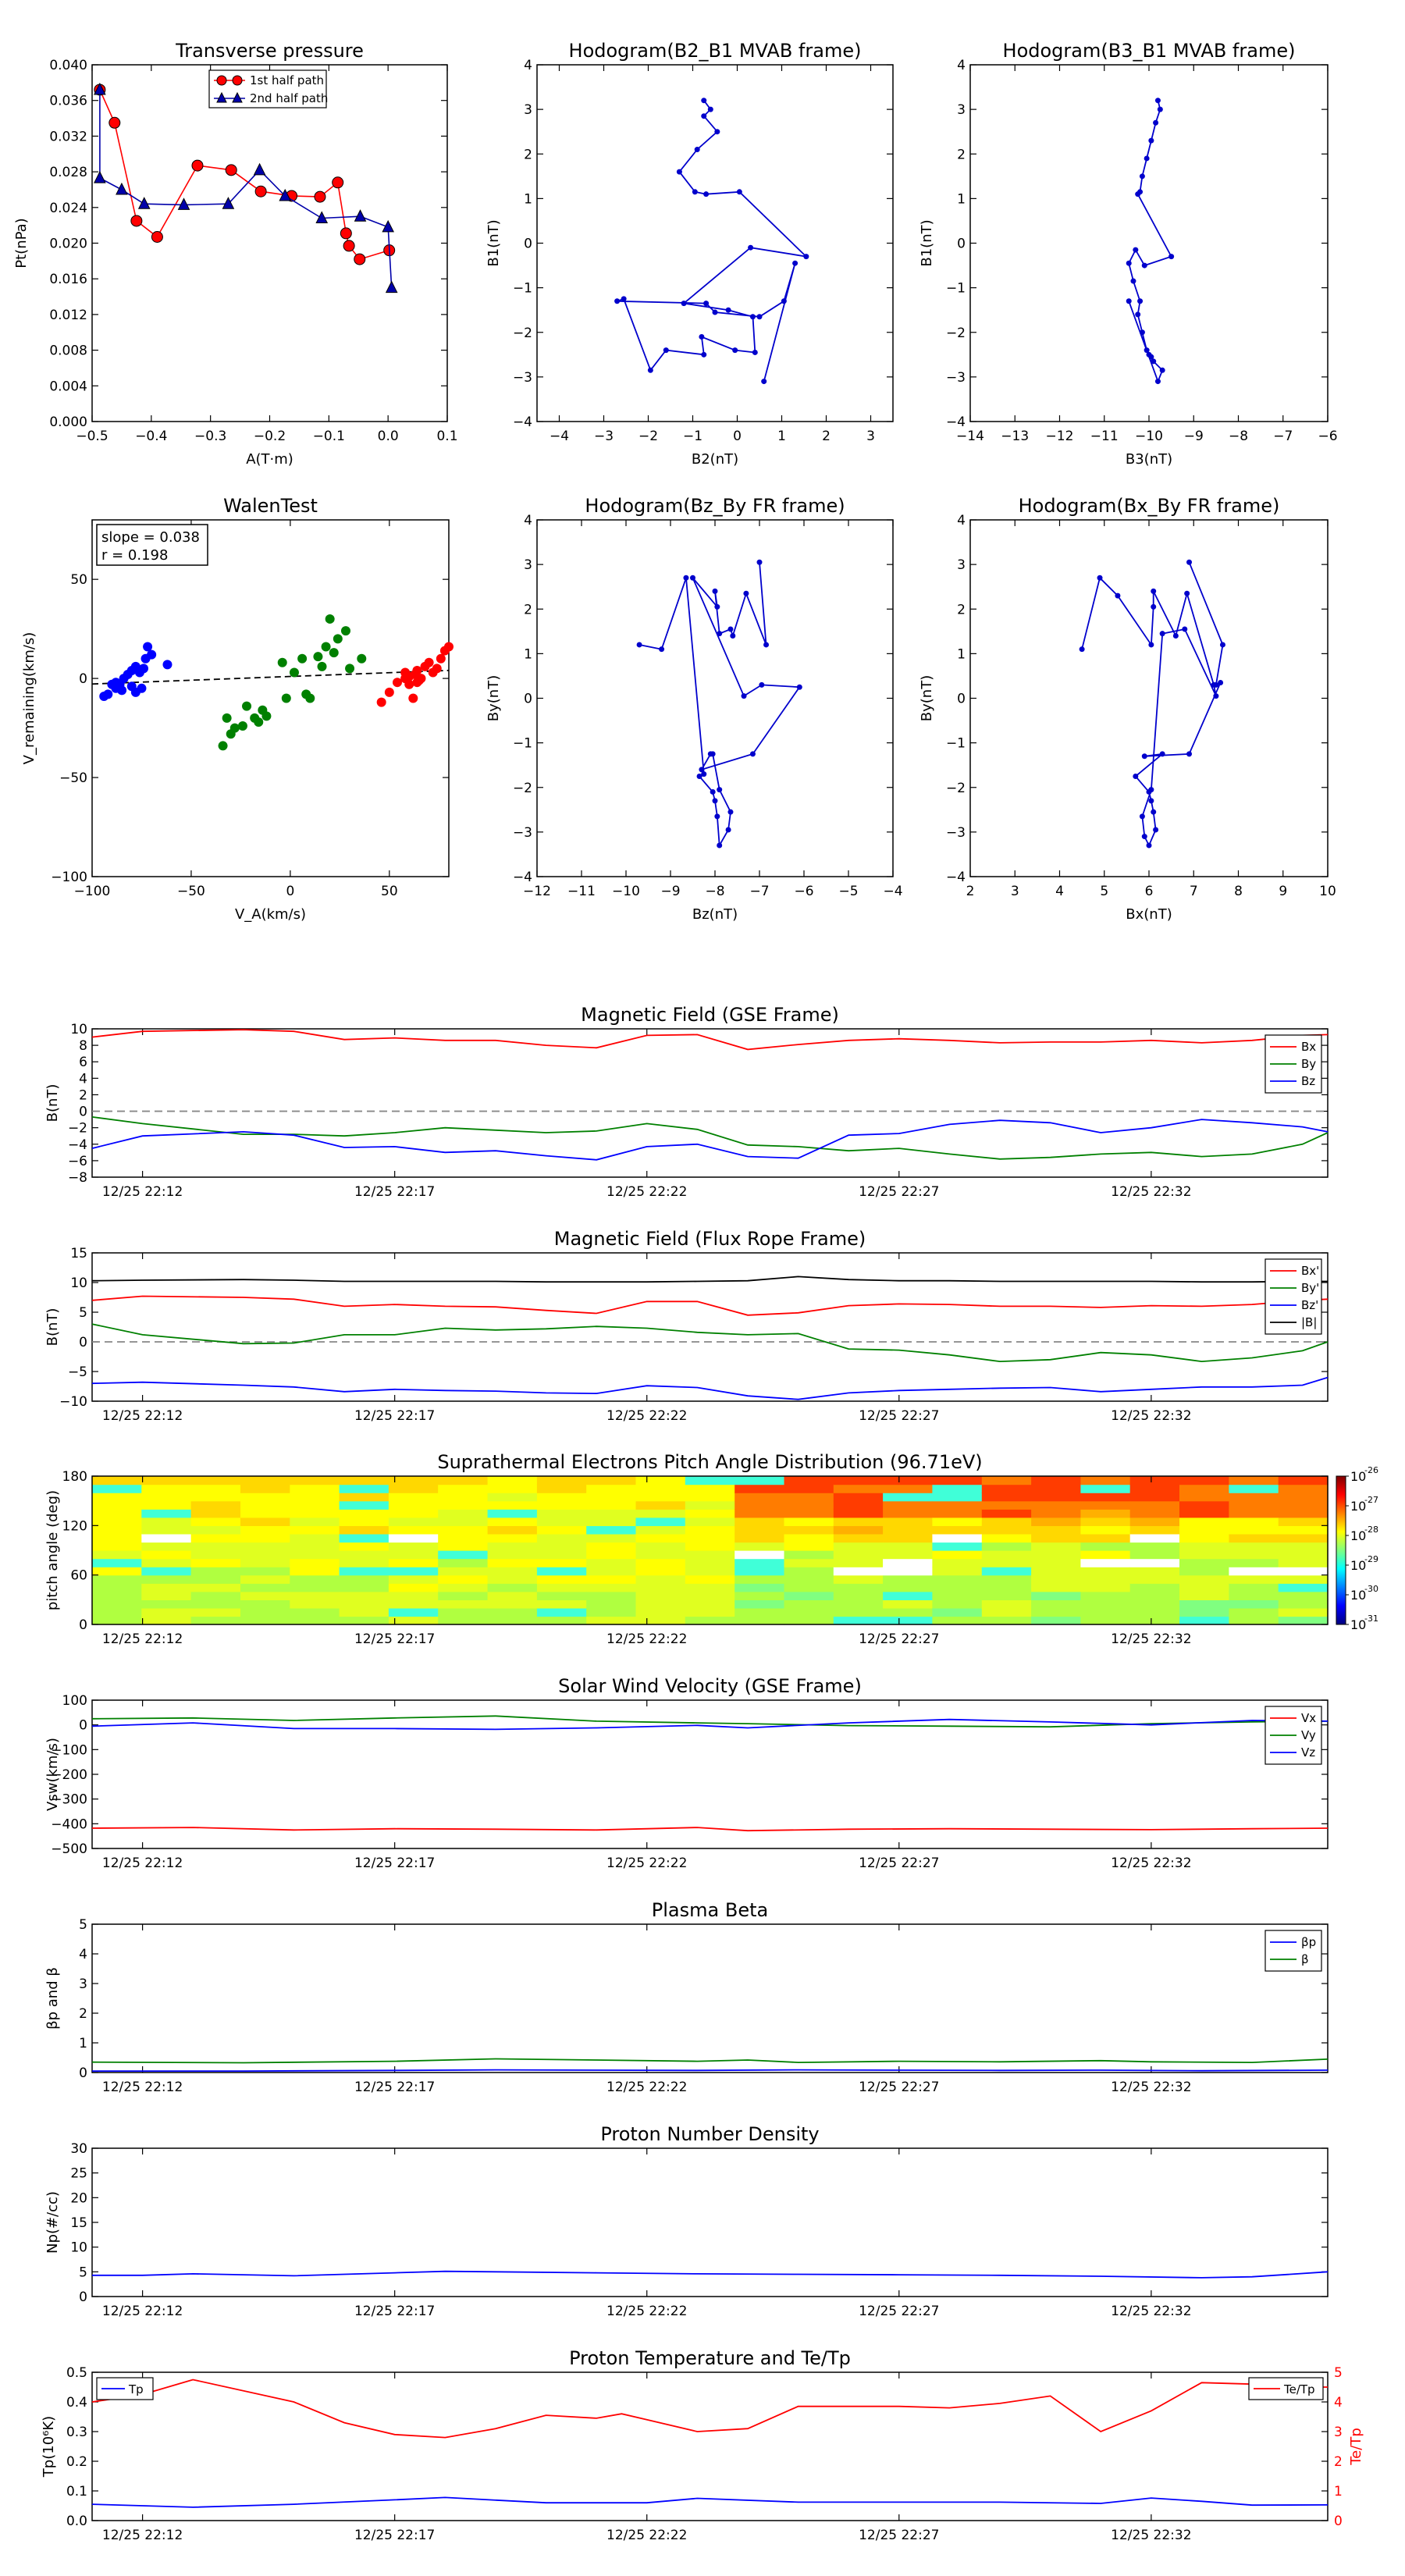 The image size is (1405, 2576). What do you see at coordinates (78, 580) in the screenshot?
I see `y-tick-label: 50` at bounding box center [78, 580].